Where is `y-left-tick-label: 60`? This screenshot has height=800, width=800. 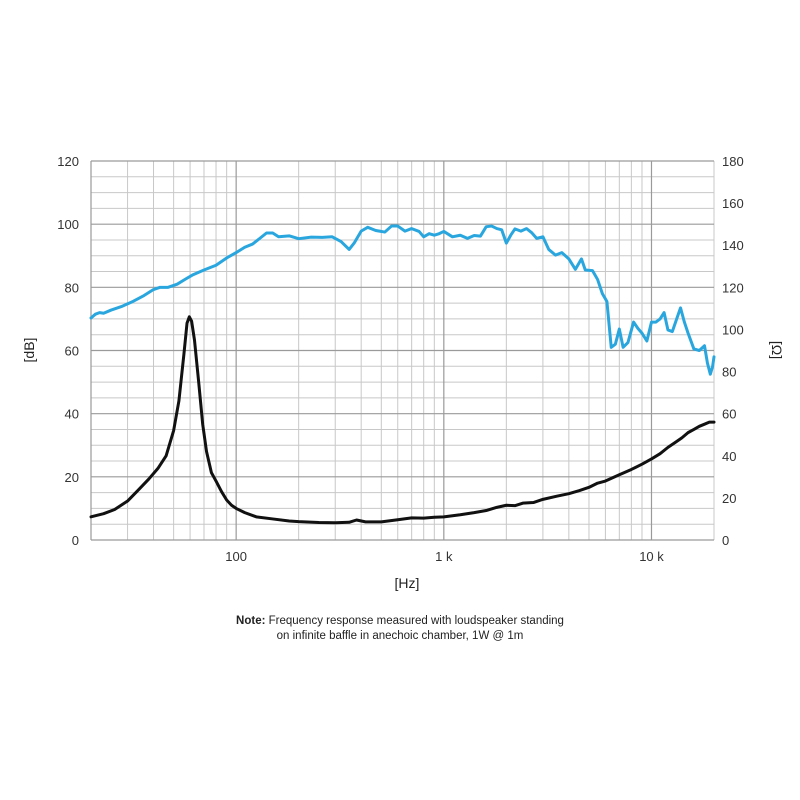 y-left-tick-label: 60 is located at coordinates (72, 351).